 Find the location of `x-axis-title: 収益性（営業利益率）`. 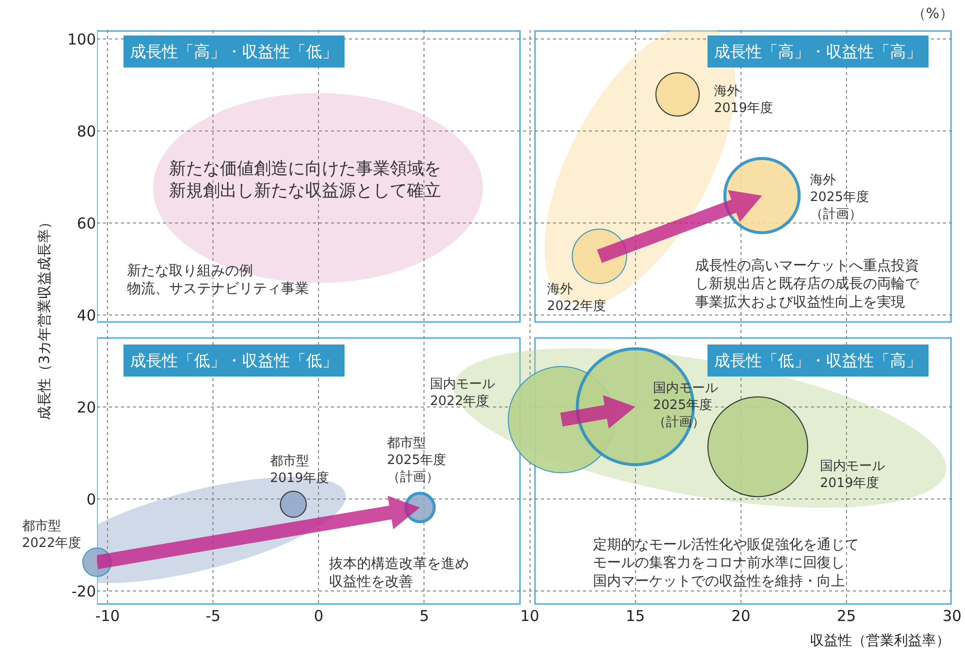

x-axis-title: 収益性（営業利益率） is located at coordinates (880, 641).